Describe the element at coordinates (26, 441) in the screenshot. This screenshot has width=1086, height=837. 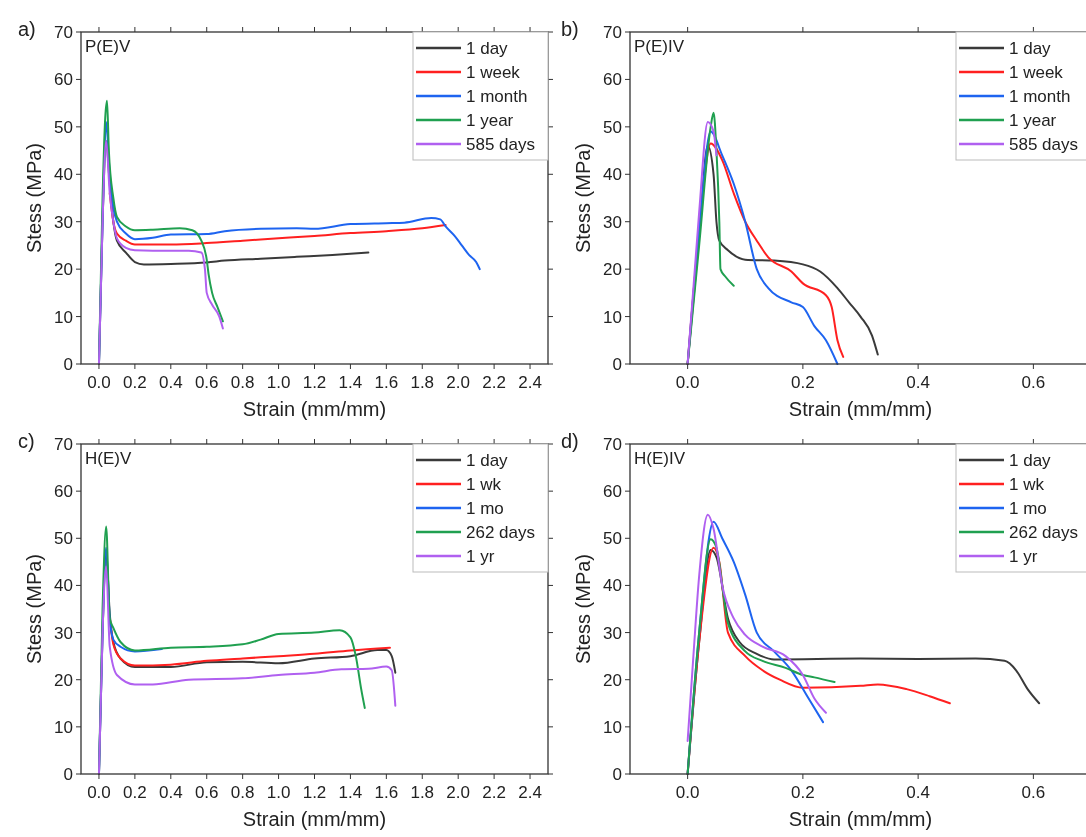
I see `chart-title: c)` at that location.